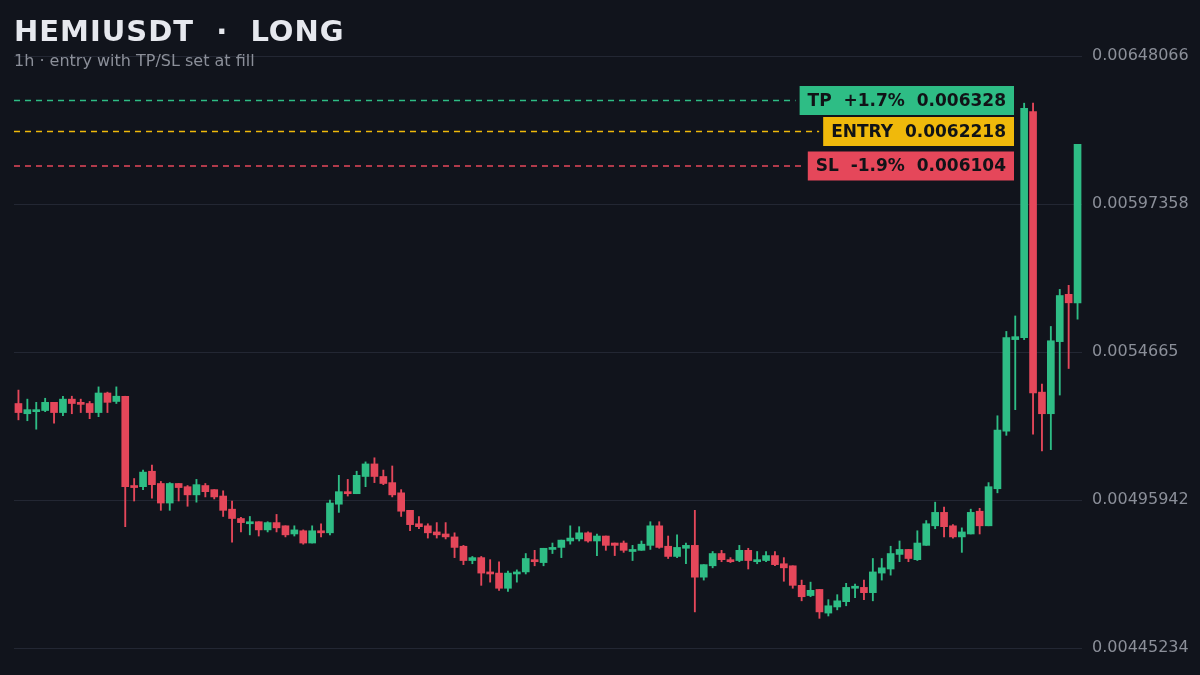 The width and height of the screenshot is (1200, 675). What do you see at coordinates (134, 60) in the screenshot?
I see `chart-subtitle: 1h · entry with TP/SL set at fill` at bounding box center [134, 60].